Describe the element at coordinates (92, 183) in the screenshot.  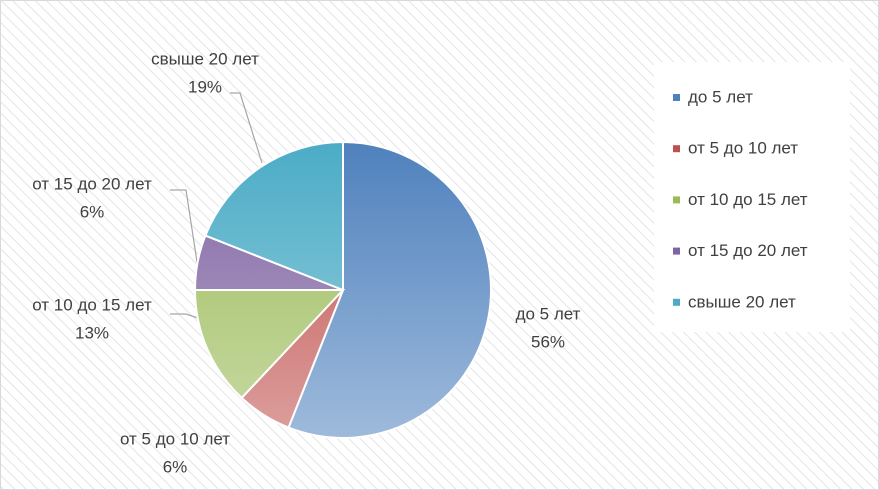
I see `data-label-name: от 15 до 20 лет` at that location.